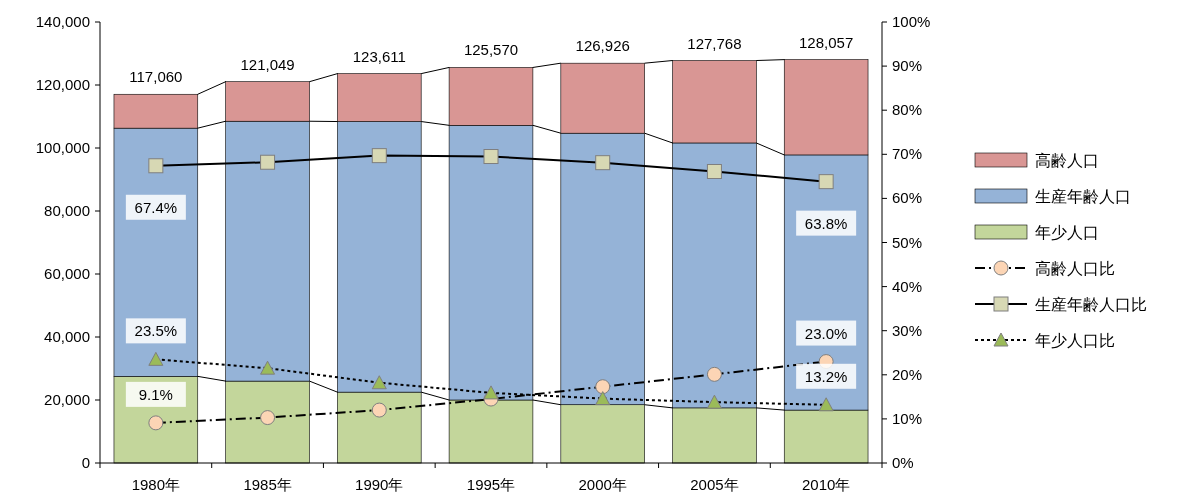 This screenshot has width=1185, height=499. Describe the element at coordinates (67, 336) in the screenshot. I see `y-tick-label: 40,000` at that location.